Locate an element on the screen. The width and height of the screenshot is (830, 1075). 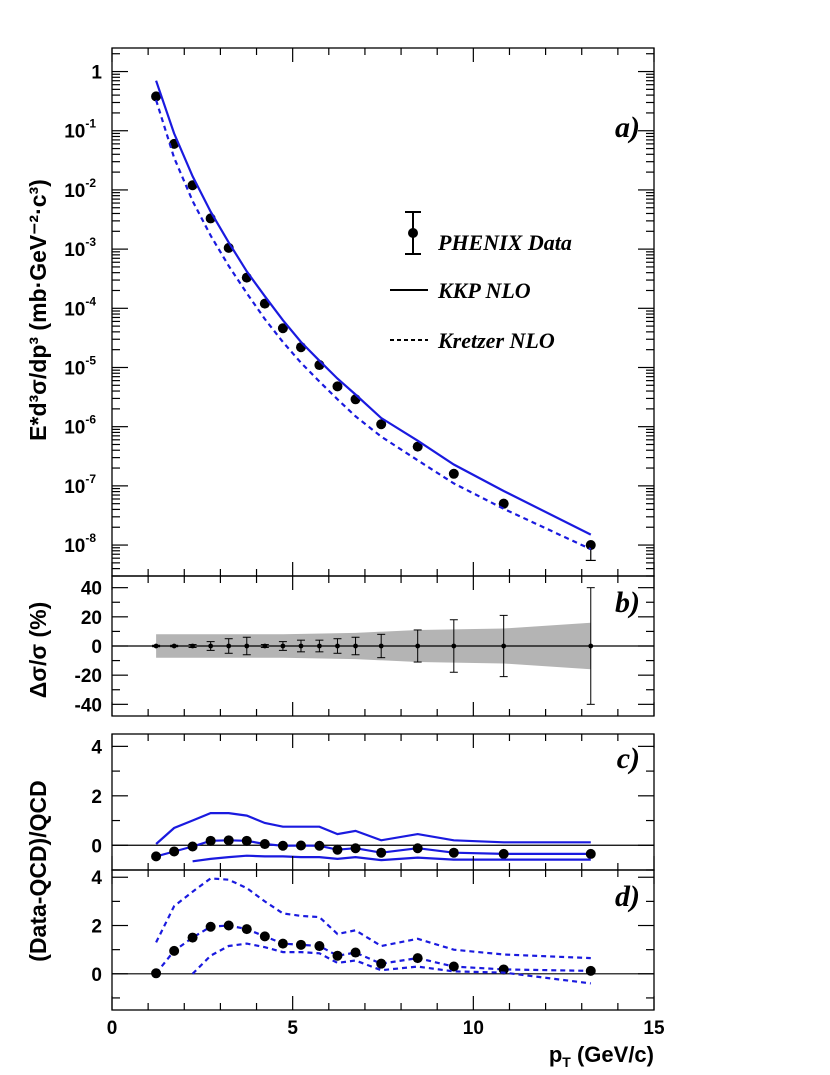
x-axis-title: pT (GeV/c) is located at coordinates (601, 1056).